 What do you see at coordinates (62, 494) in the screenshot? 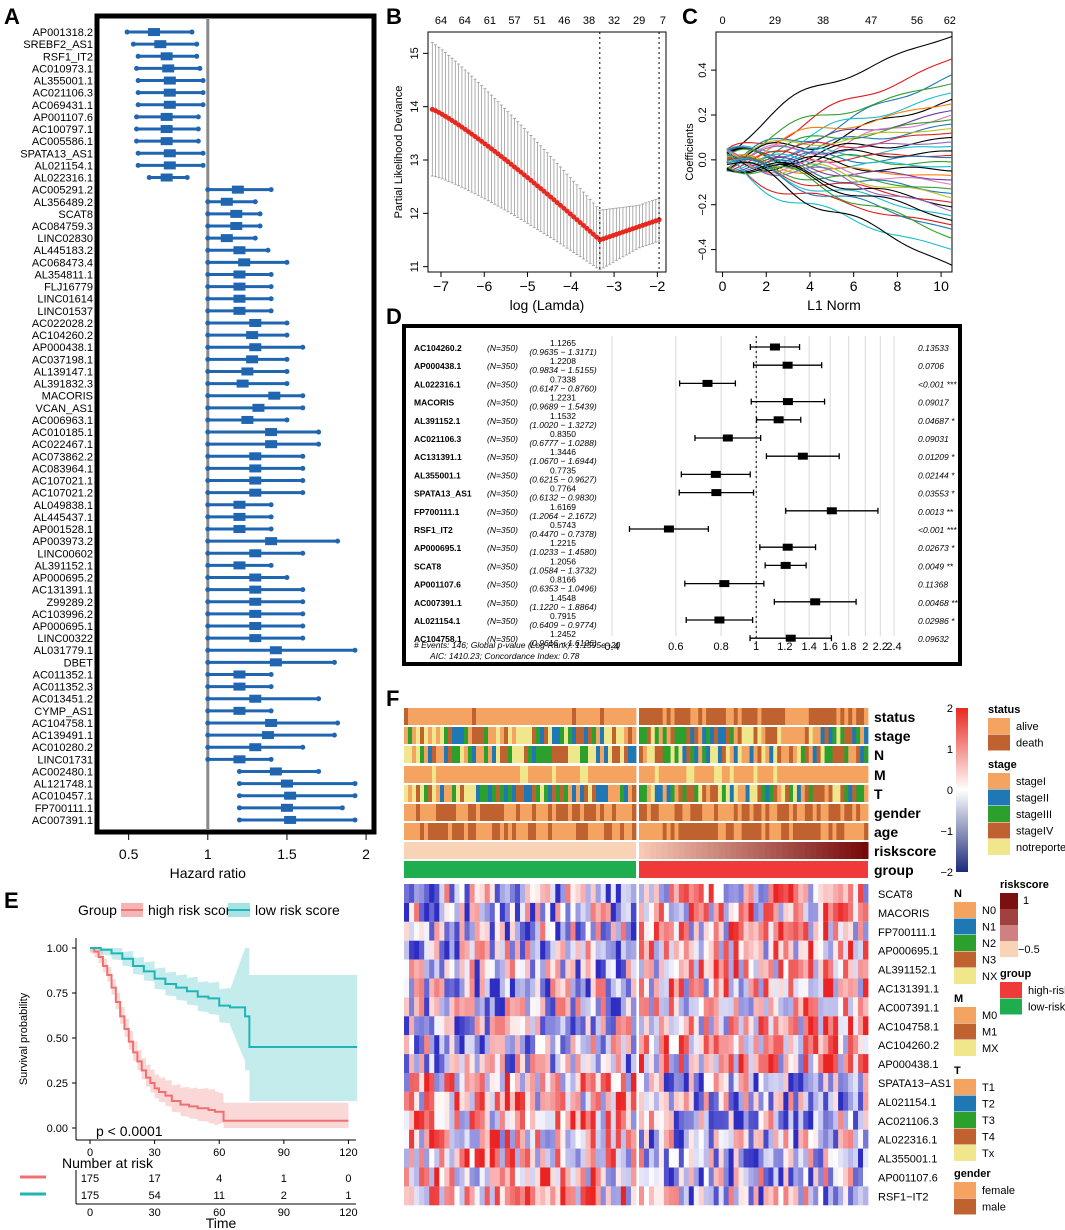
I see `panel-a-gene-label: AC107021.2` at bounding box center [62, 494].